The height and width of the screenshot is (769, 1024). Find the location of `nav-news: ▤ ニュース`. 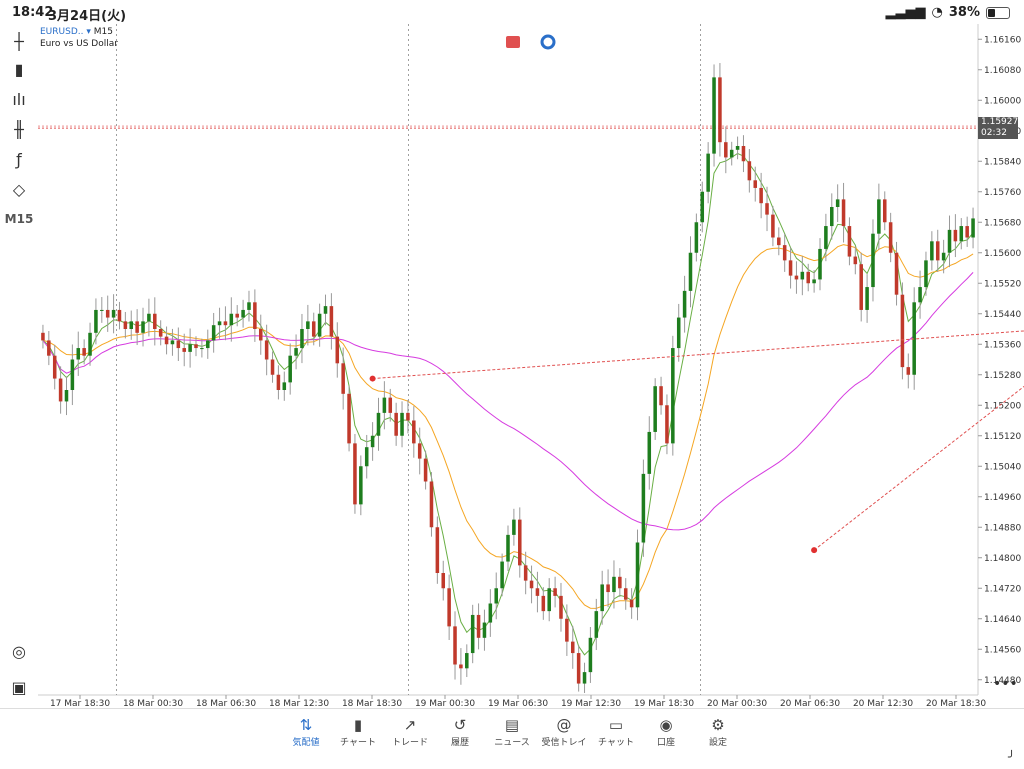

nav-news: ▤ ニュース is located at coordinates (512, 731).